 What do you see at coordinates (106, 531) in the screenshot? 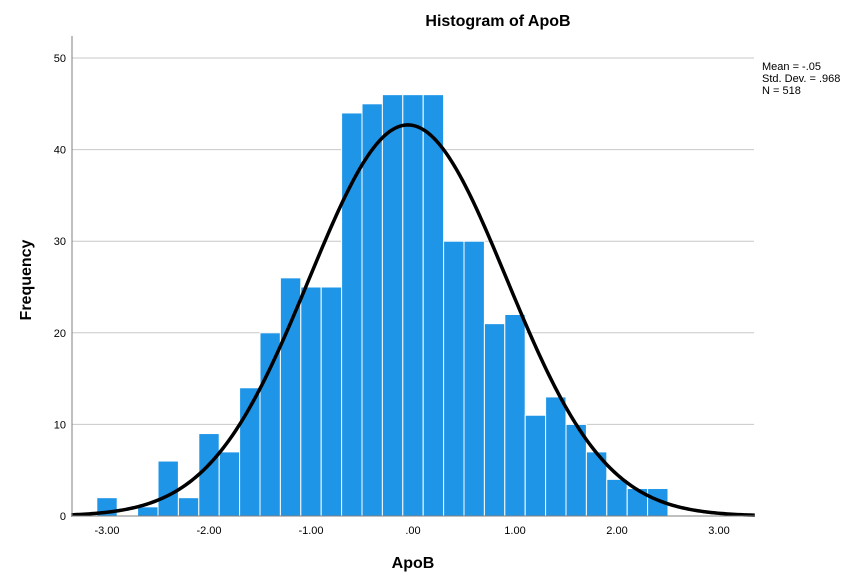
I see `x-tick-label: -3.00` at bounding box center [106, 531].